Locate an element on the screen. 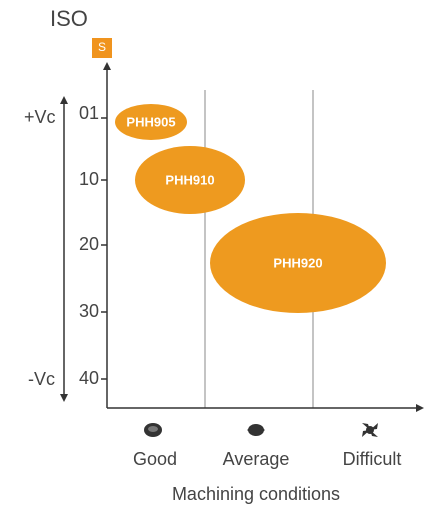 The width and height of the screenshot is (428, 508). condition-icons is located at coordinates (261, 430).